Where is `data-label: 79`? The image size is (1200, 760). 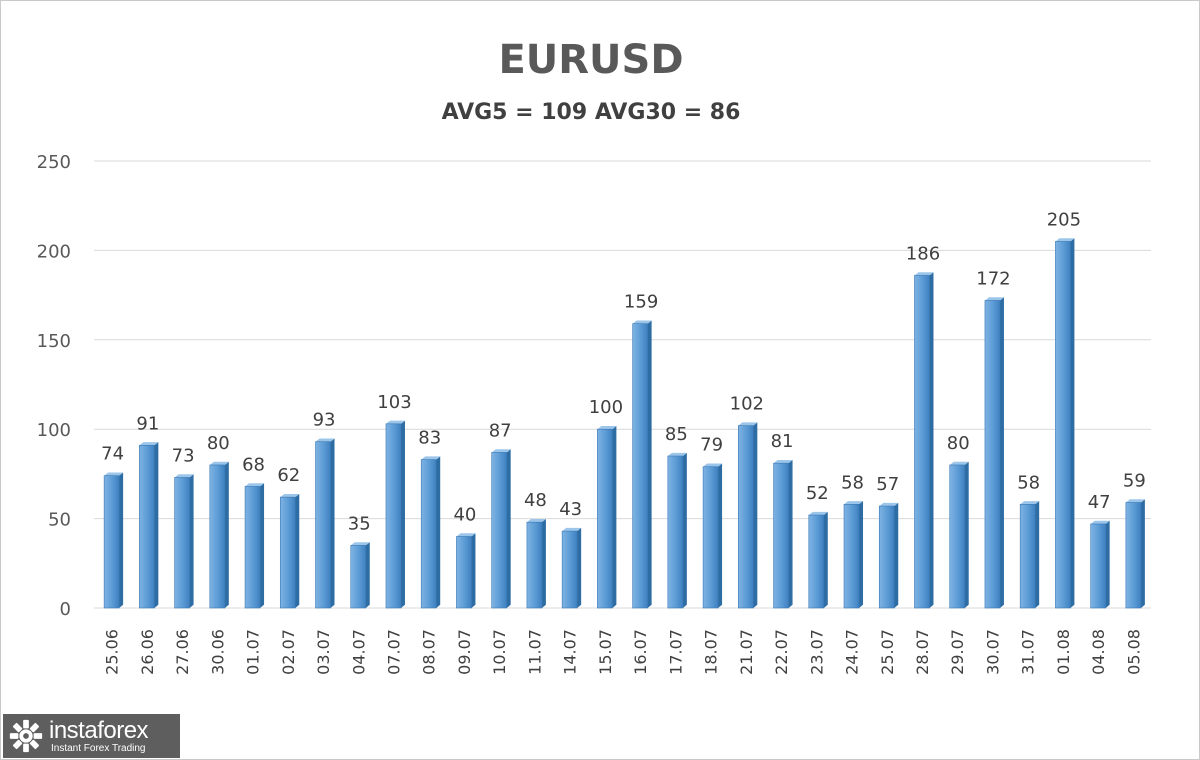 data-label: 79 is located at coordinates (711, 445).